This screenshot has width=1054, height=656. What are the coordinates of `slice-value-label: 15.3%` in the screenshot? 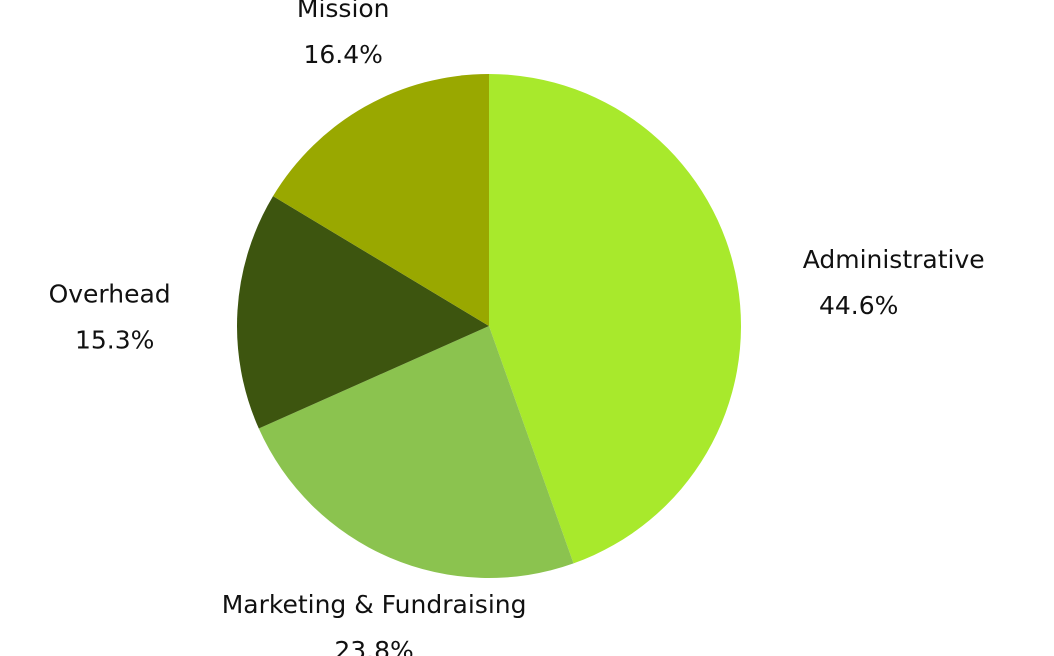 It's located at (114, 339).